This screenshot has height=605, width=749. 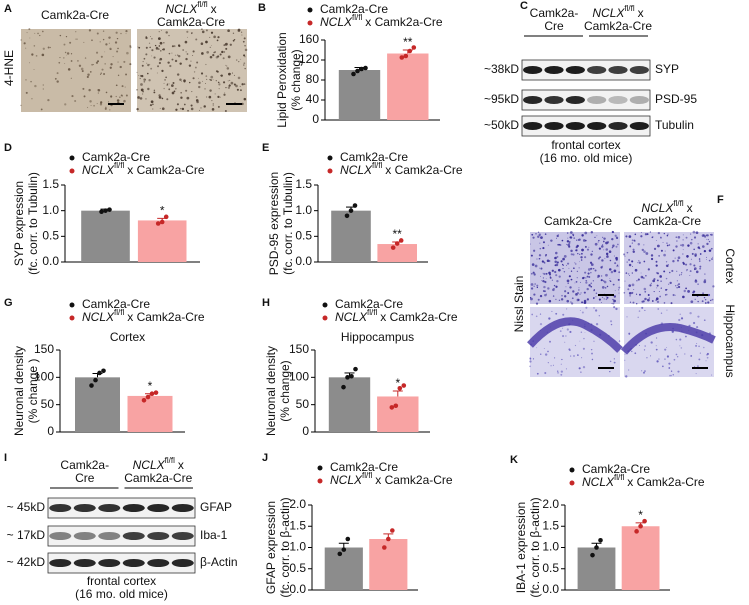 What do you see at coordinates (616, 469) in the screenshot?
I see `legend-label: Camk2a-Cre` at bounding box center [616, 469].